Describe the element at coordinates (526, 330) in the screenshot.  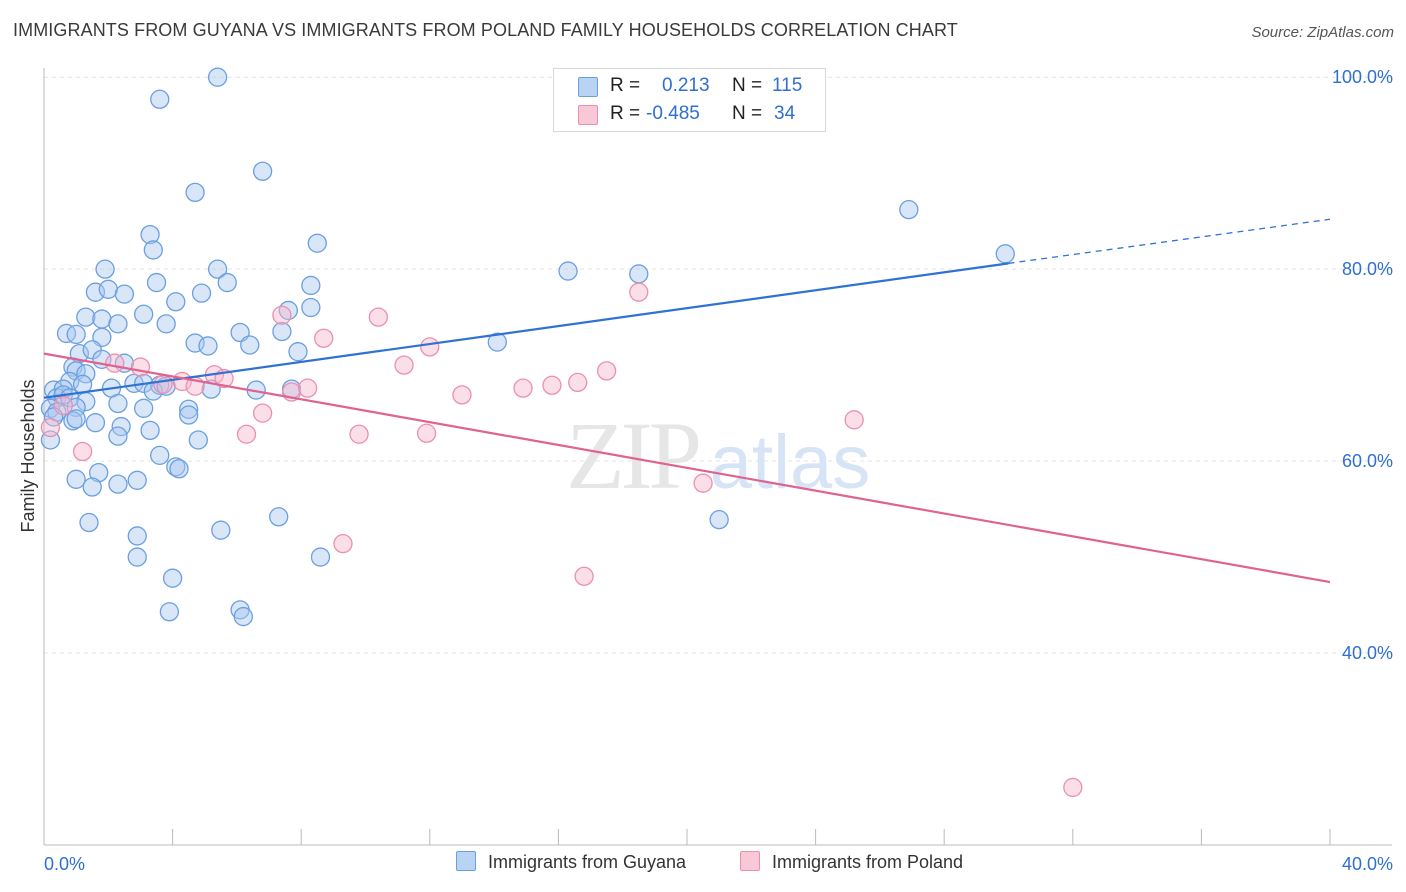
I see `trend-line-guyana` at that location.